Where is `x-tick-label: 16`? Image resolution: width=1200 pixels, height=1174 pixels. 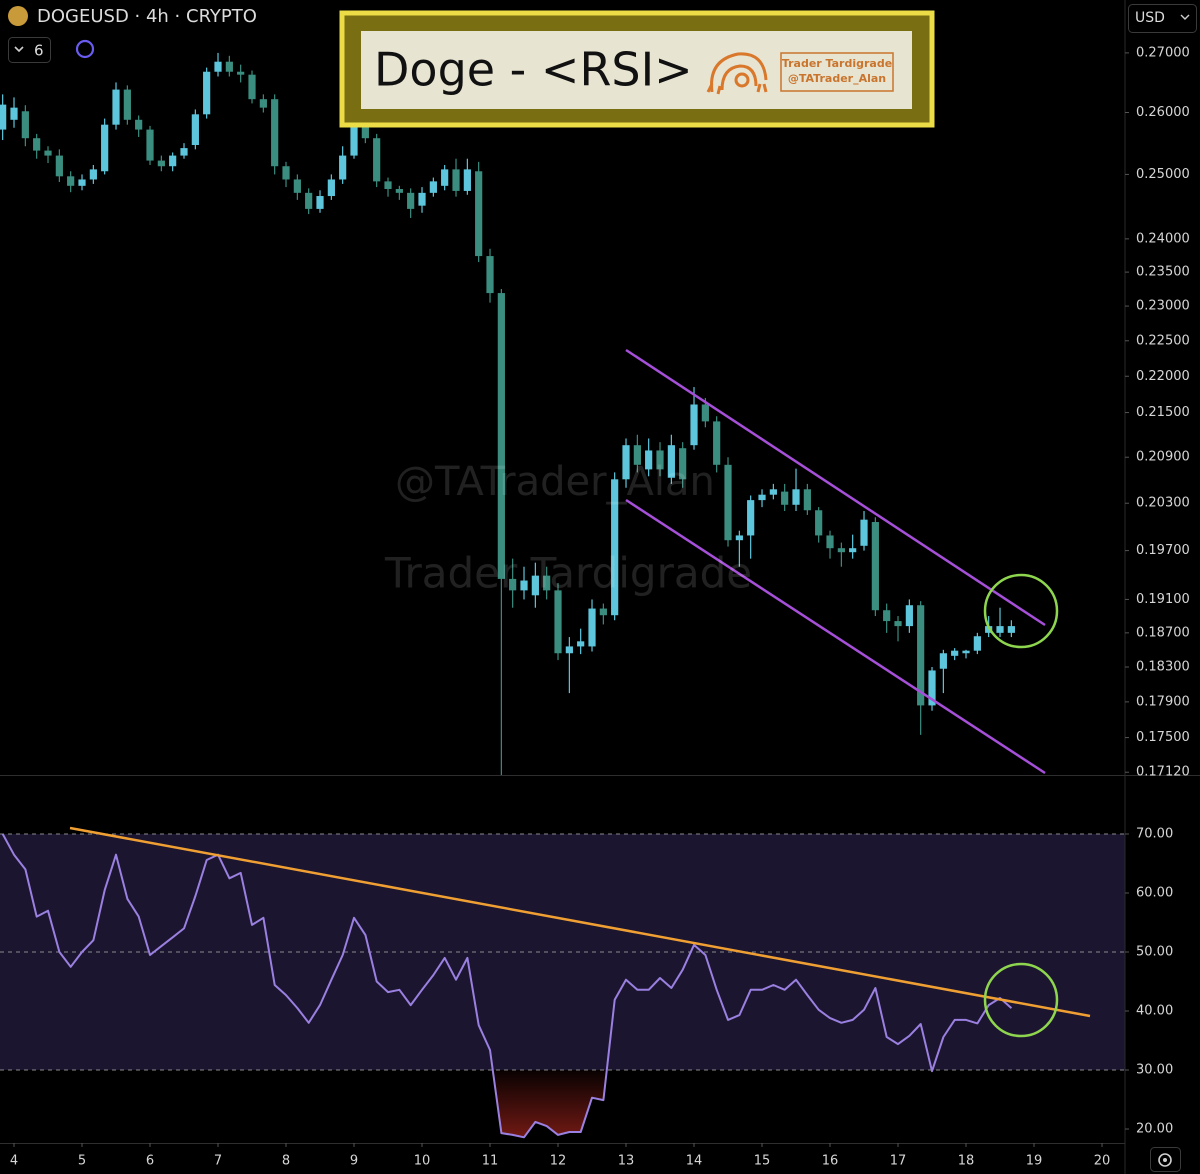
x-tick-label: 16 is located at coordinates (830, 1161).